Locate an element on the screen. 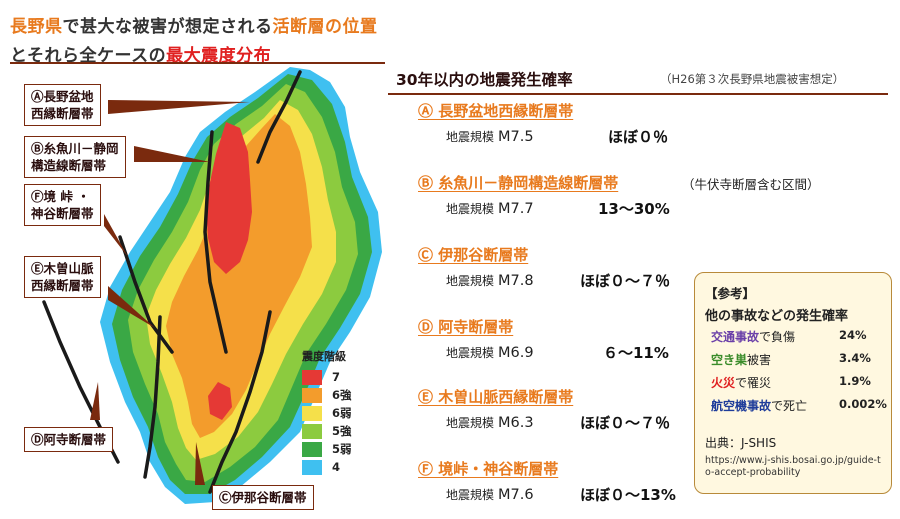 This screenshot has height=519, width=900. fault-line-e is located at coordinates (152, 397).